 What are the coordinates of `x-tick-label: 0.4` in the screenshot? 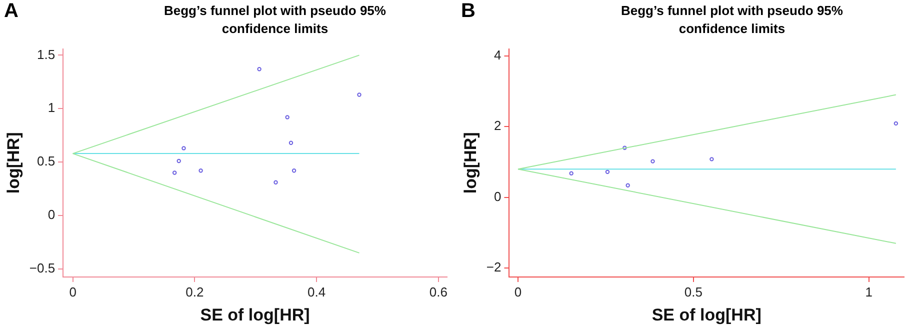 It's located at (317, 292).